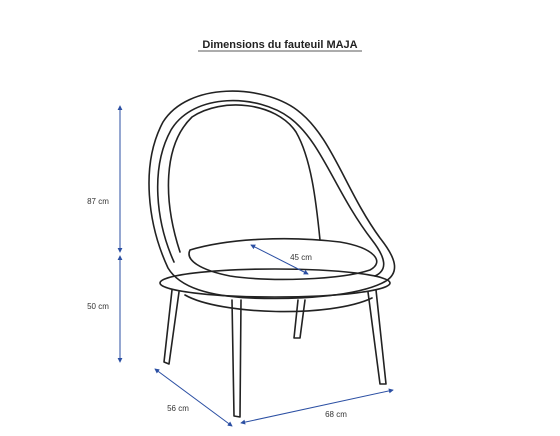 This screenshot has height=436, width=560. I want to click on seat-ring, so click(275, 283).